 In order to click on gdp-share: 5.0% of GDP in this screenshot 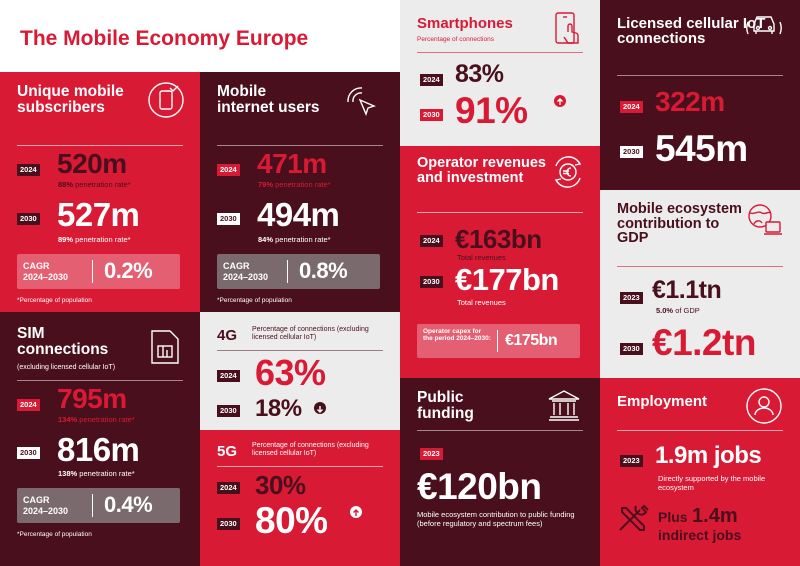, I will do `click(678, 310)`.